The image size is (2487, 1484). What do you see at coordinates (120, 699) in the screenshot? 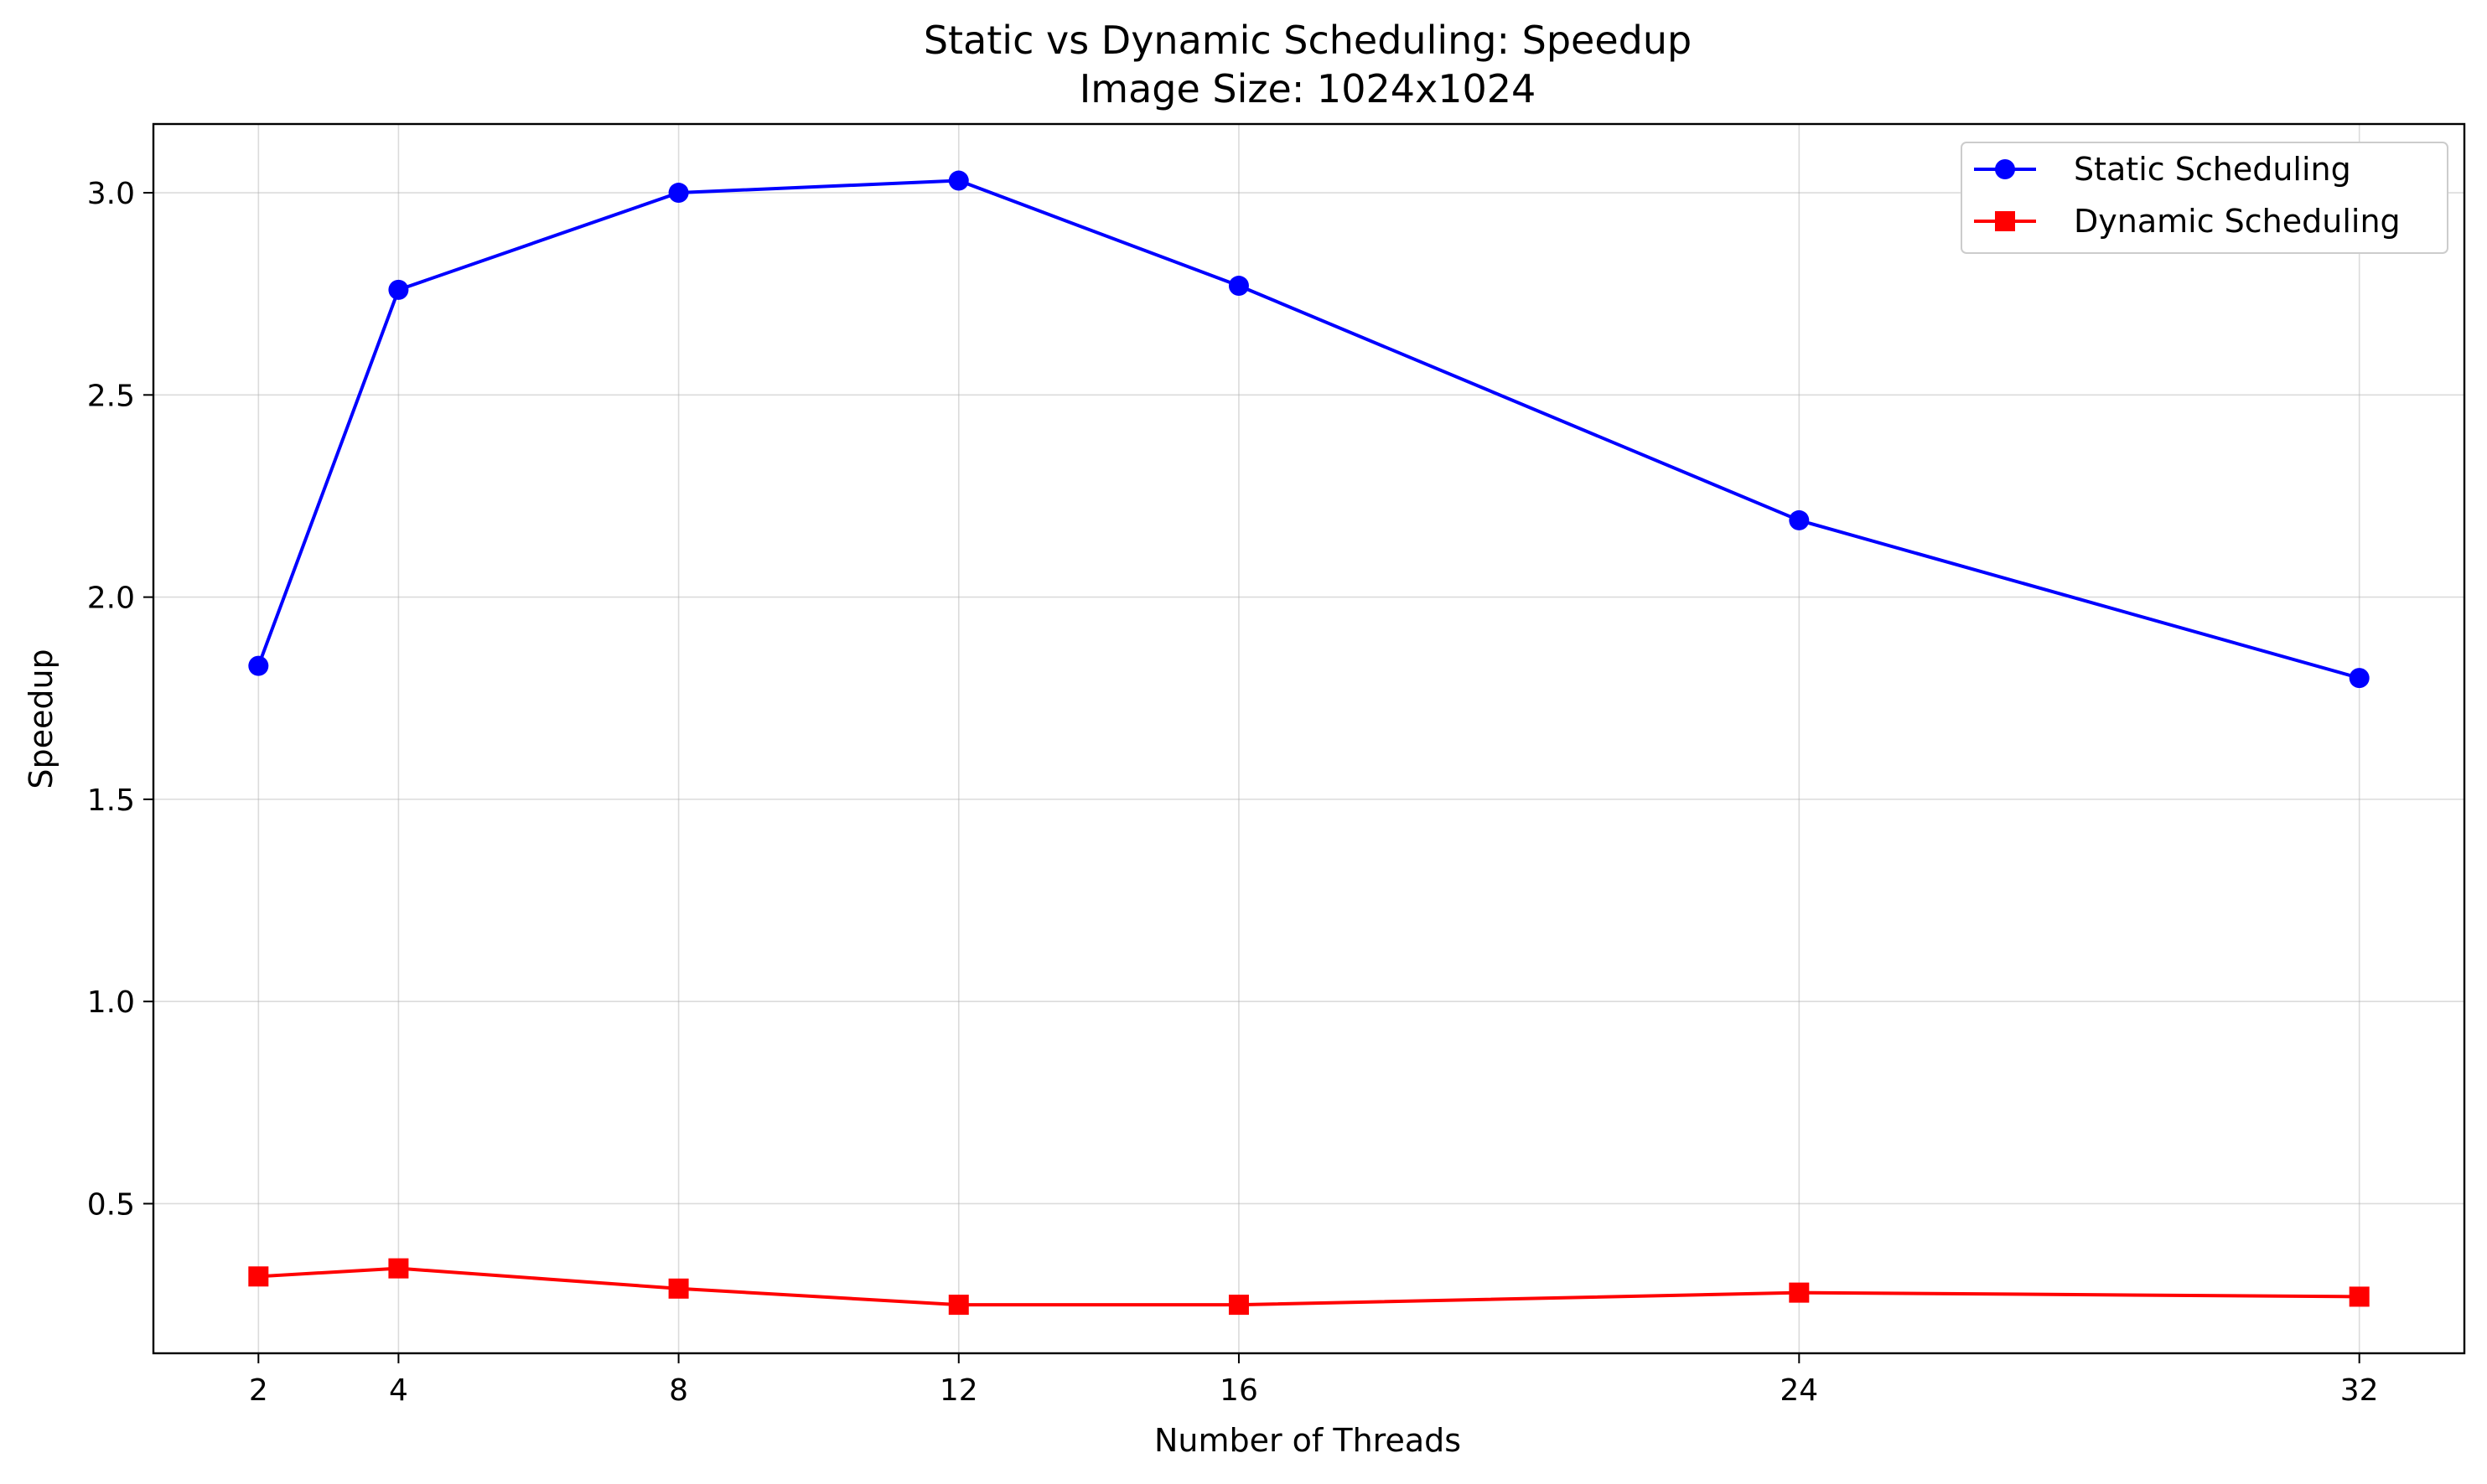
I see `y-axis: 0.5 1.0 1.5 2.0 2.5 3.0` at bounding box center [120, 699].